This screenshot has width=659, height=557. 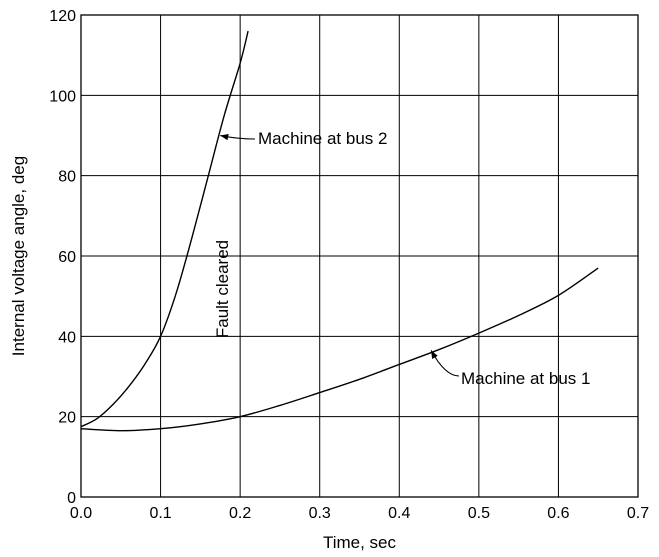 I want to click on annotation-bus-2-label: Machine at bus 2, so click(x=322, y=138).